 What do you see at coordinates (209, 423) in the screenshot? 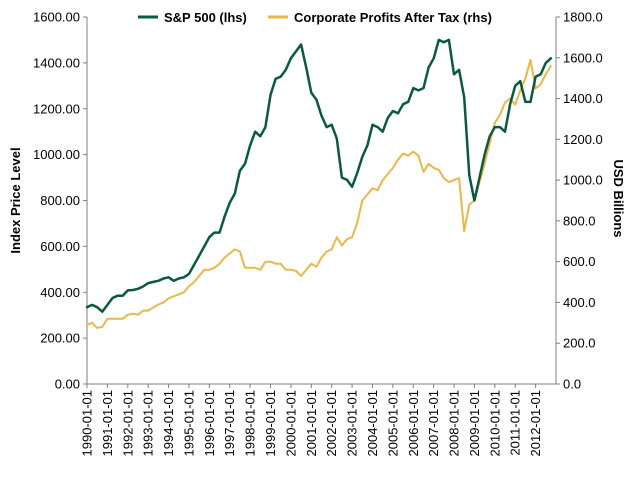
I see `x-tick-label: 1996-01-01` at bounding box center [209, 423].